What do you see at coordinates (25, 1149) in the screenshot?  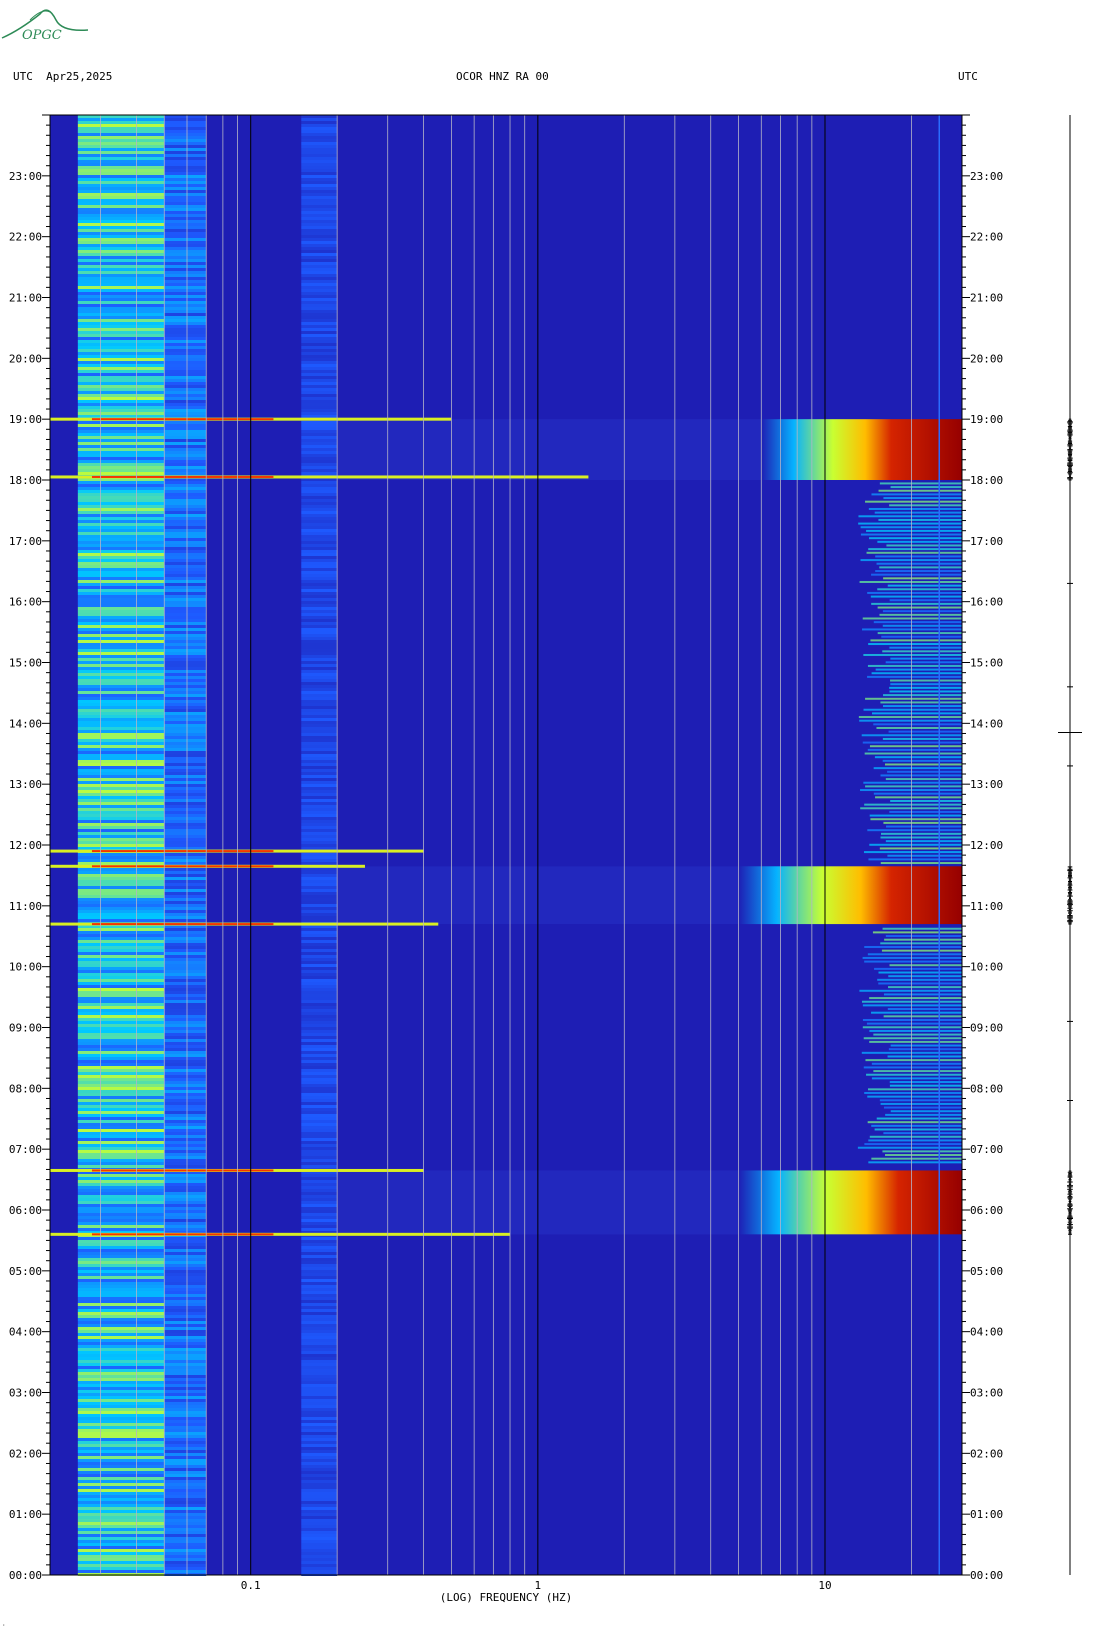 I see `y-tick-label-left: 07:00` at bounding box center [25, 1149].